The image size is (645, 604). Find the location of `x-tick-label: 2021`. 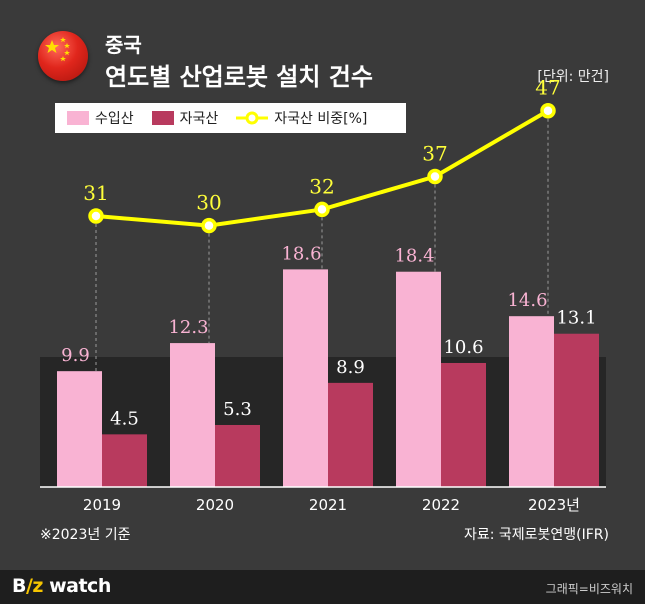

x-tick-label: 2021 is located at coordinates (328, 505).